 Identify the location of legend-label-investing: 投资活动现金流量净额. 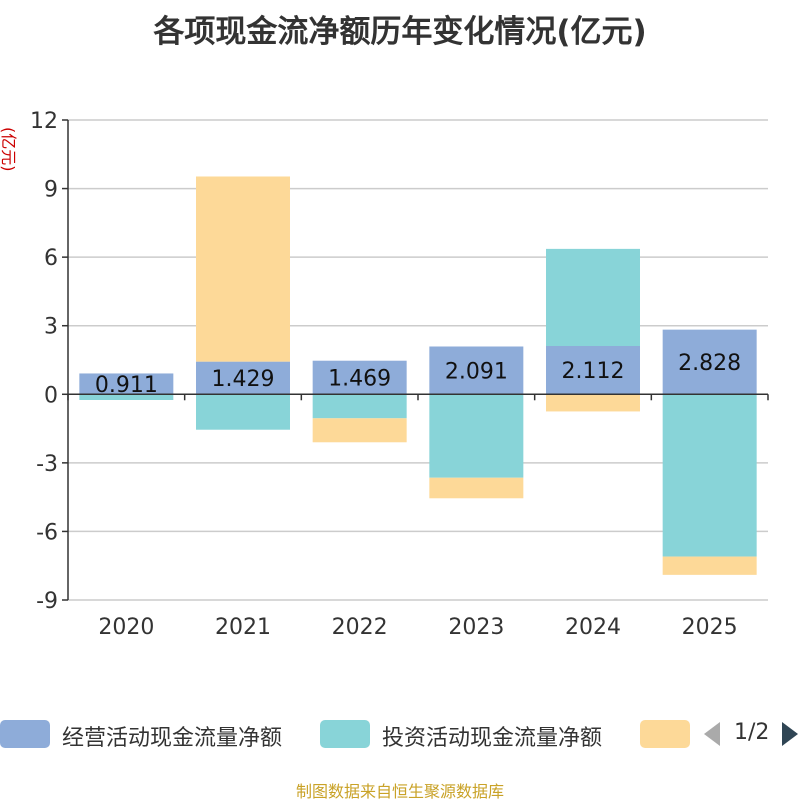
(492, 738).